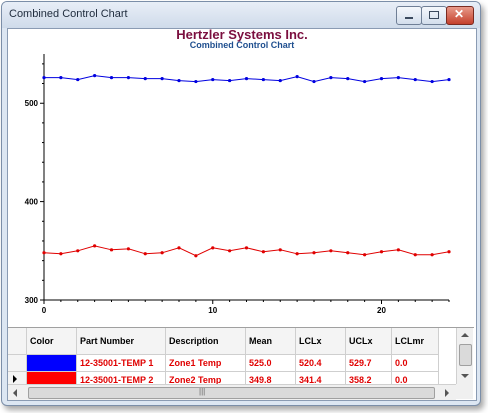  What do you see at coordinates (409, 15) in the screenshot?
I see `minimize-button` at bounding box center [409, 15].